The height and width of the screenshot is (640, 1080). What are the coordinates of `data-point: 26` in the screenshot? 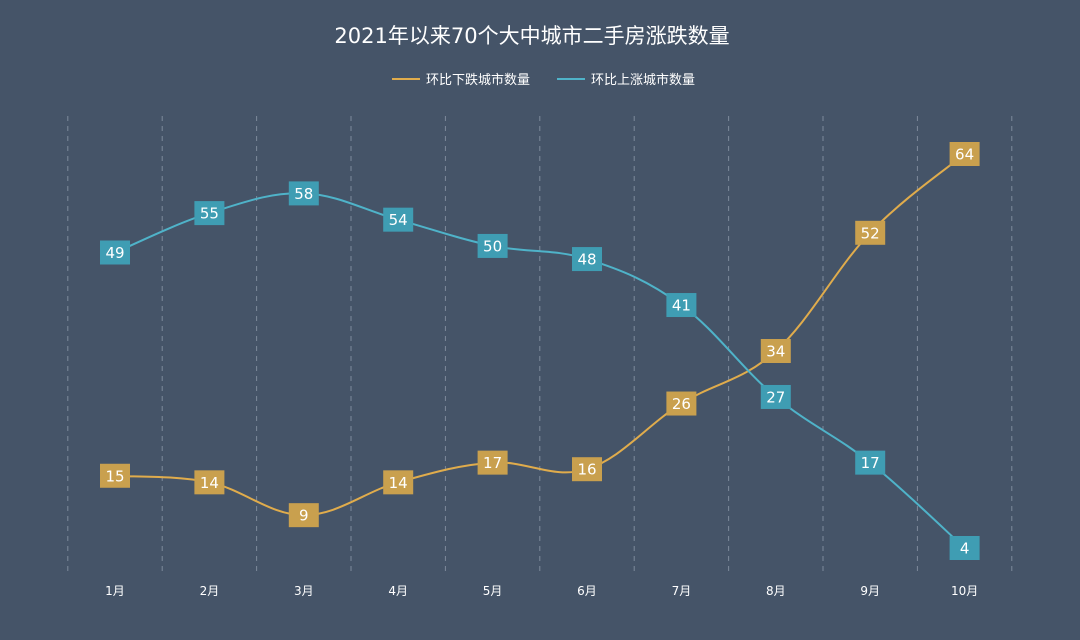 It's located at (681, 403).